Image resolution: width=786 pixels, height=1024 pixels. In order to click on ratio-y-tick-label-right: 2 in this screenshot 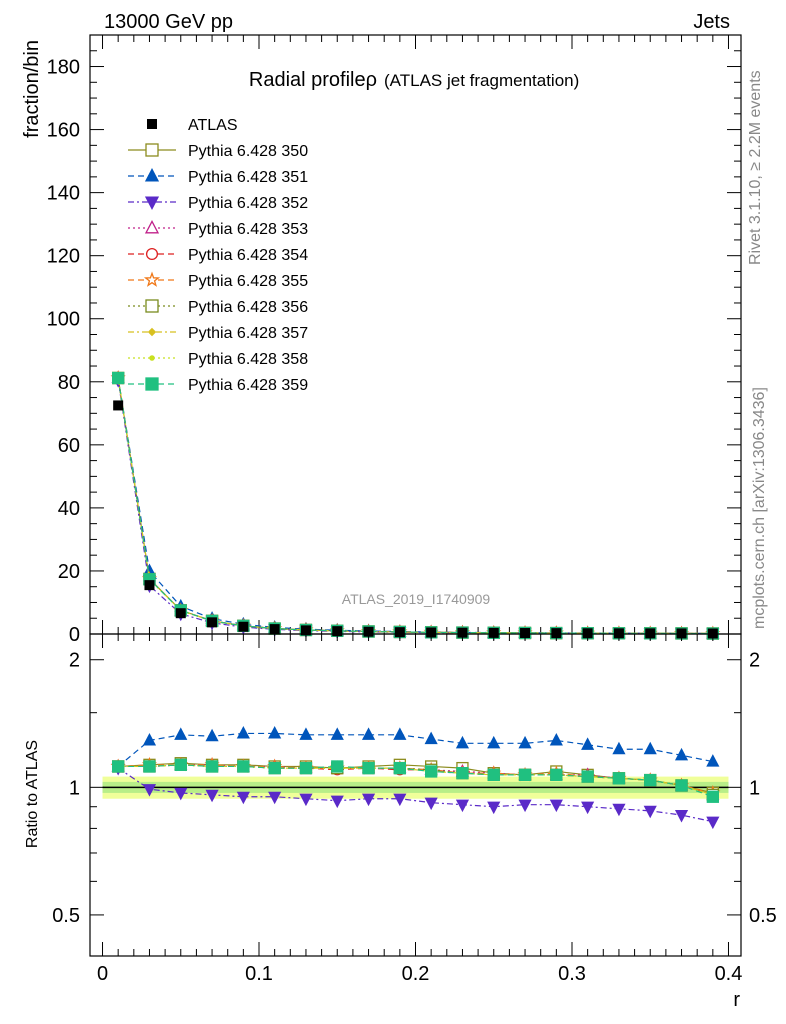, I will do `click(754, 661)`.